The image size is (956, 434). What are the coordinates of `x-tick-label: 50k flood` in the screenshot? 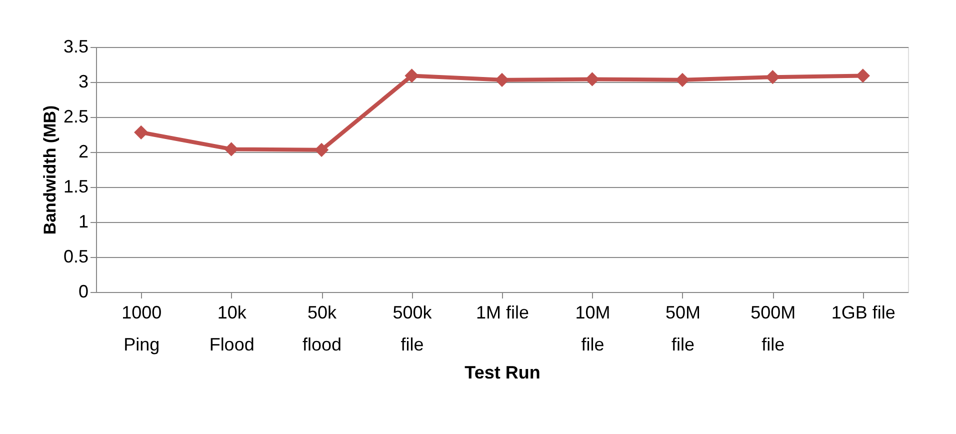 It's located at (322, 328).